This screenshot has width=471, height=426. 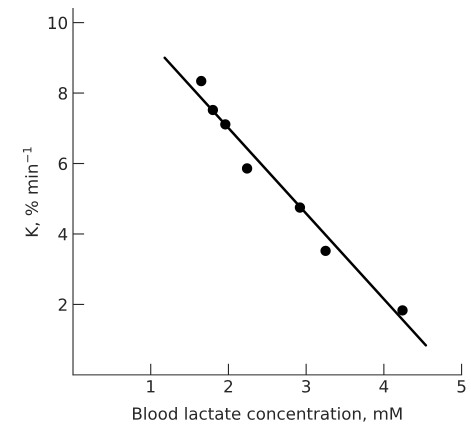 I want to click on y-tick-label: 6, so click(x=63, y=163).